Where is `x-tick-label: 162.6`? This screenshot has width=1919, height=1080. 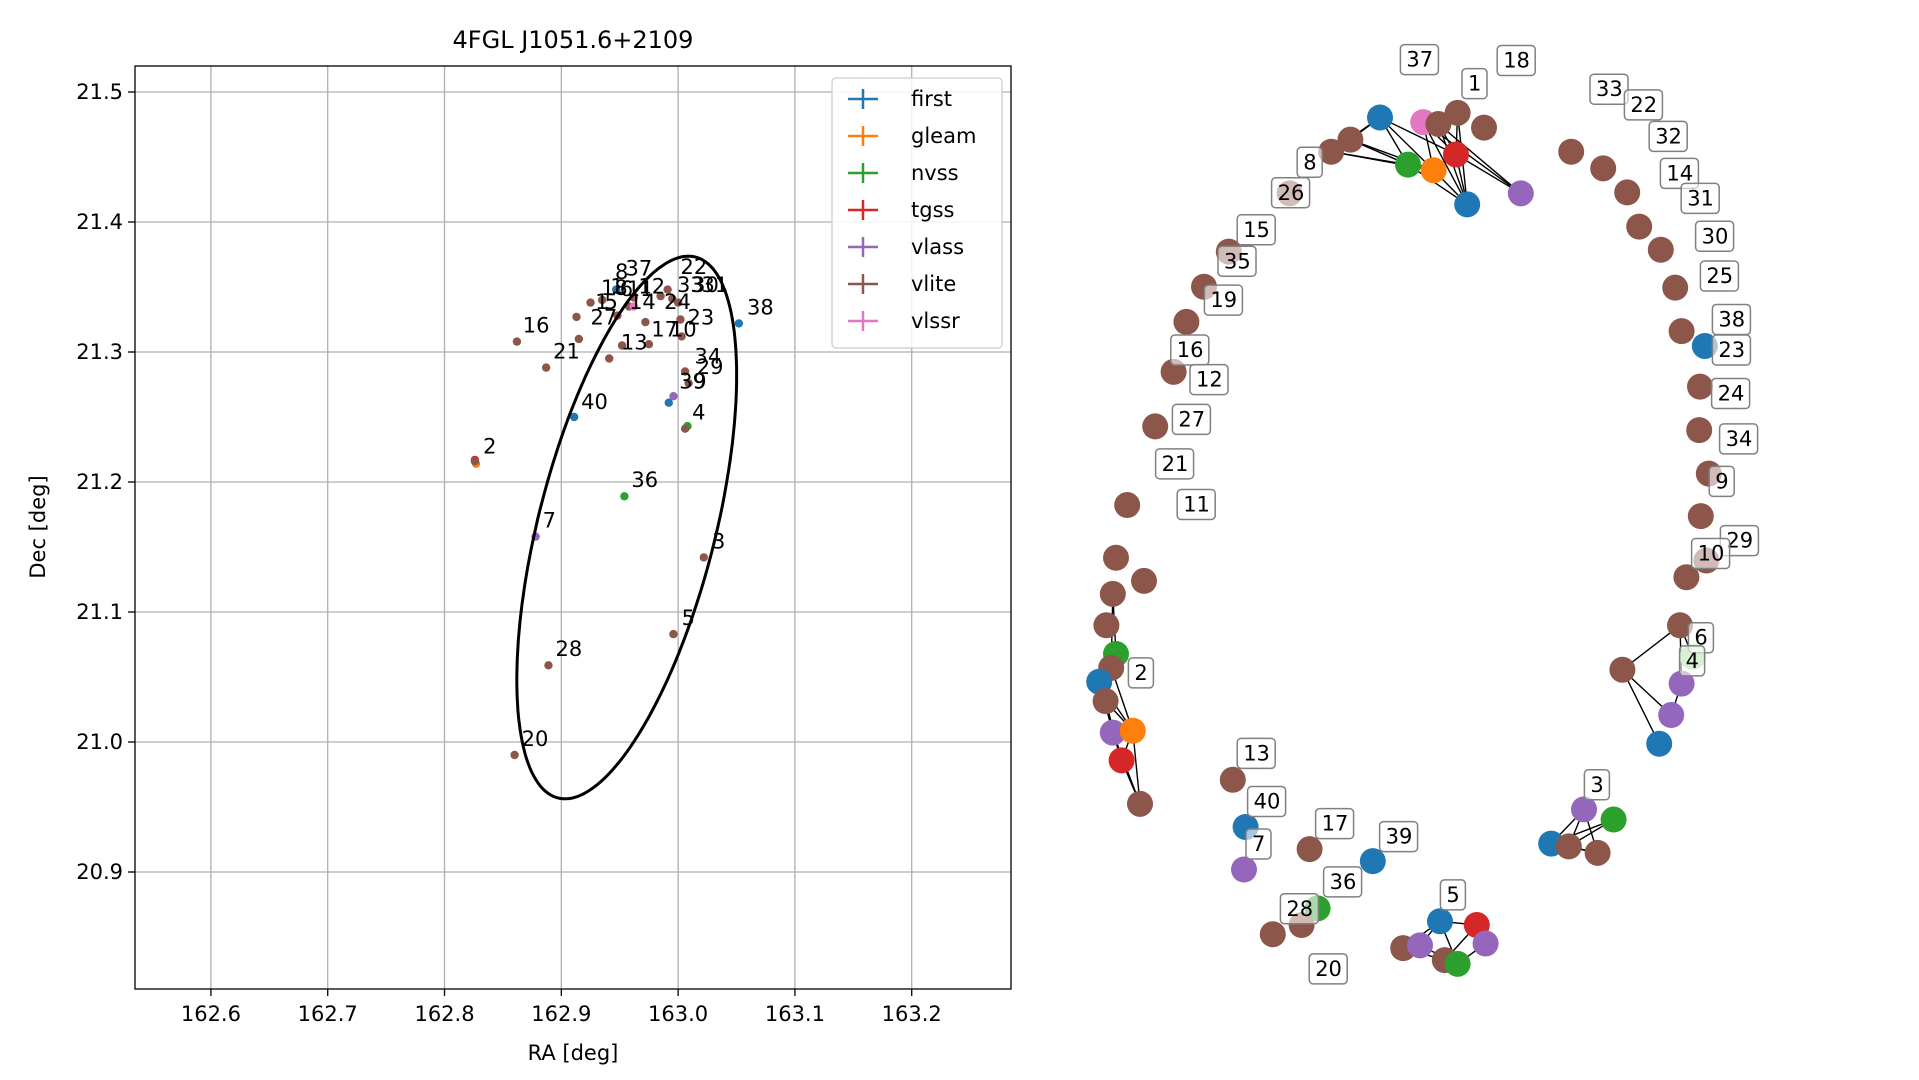
x-tick-label: 162.6 is located at coordinates (211, 1014).